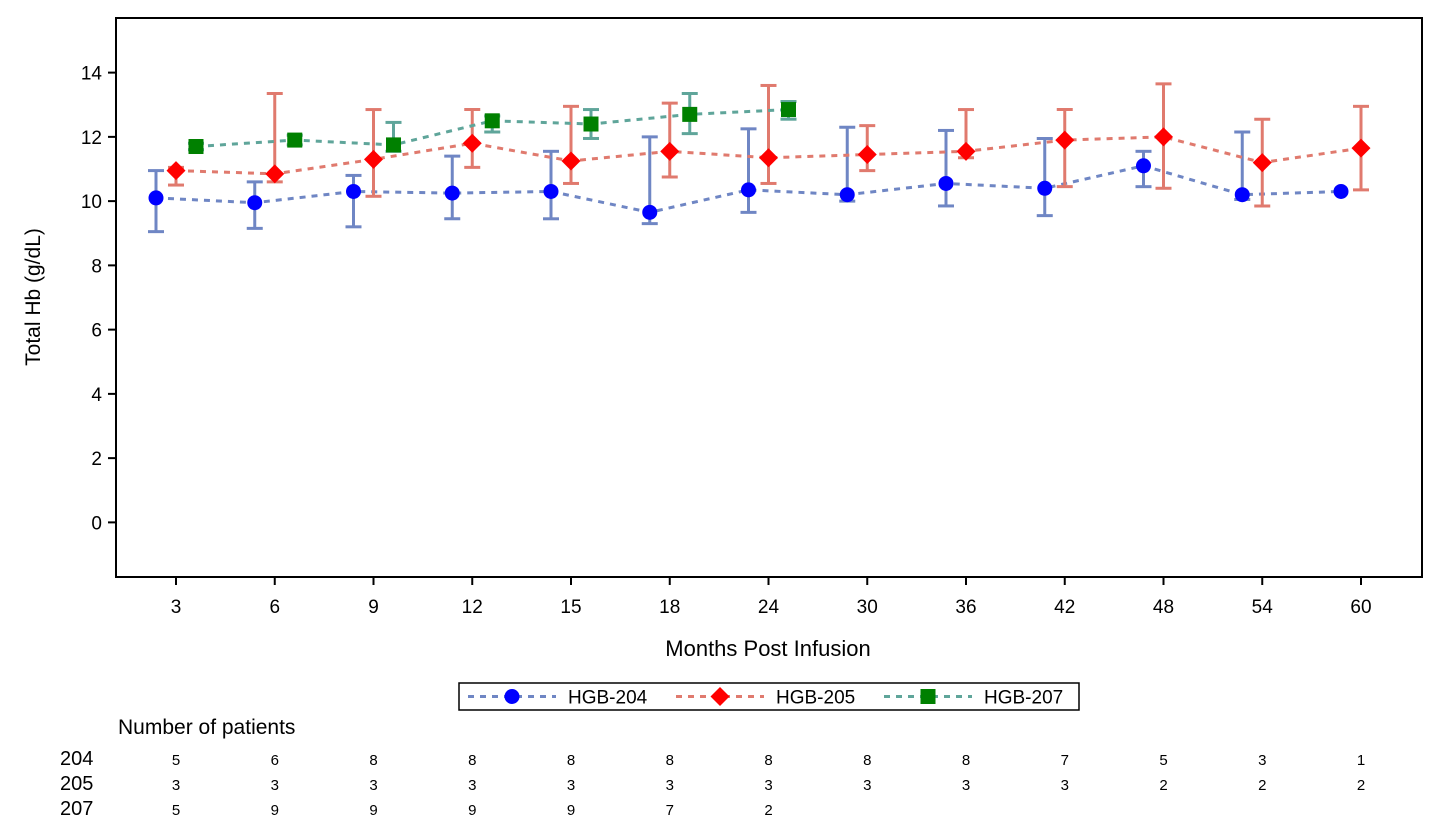 This screenshot has width=1440, height=840. I want to click on legend-entry: HGB-205, so click(765, 698).